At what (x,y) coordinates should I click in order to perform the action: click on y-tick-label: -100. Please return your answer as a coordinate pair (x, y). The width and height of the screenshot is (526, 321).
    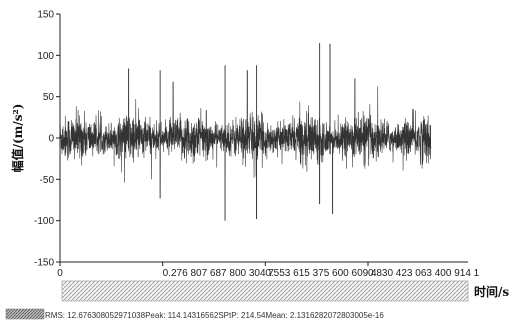
    Looking at the image, I should click on (44, 221).